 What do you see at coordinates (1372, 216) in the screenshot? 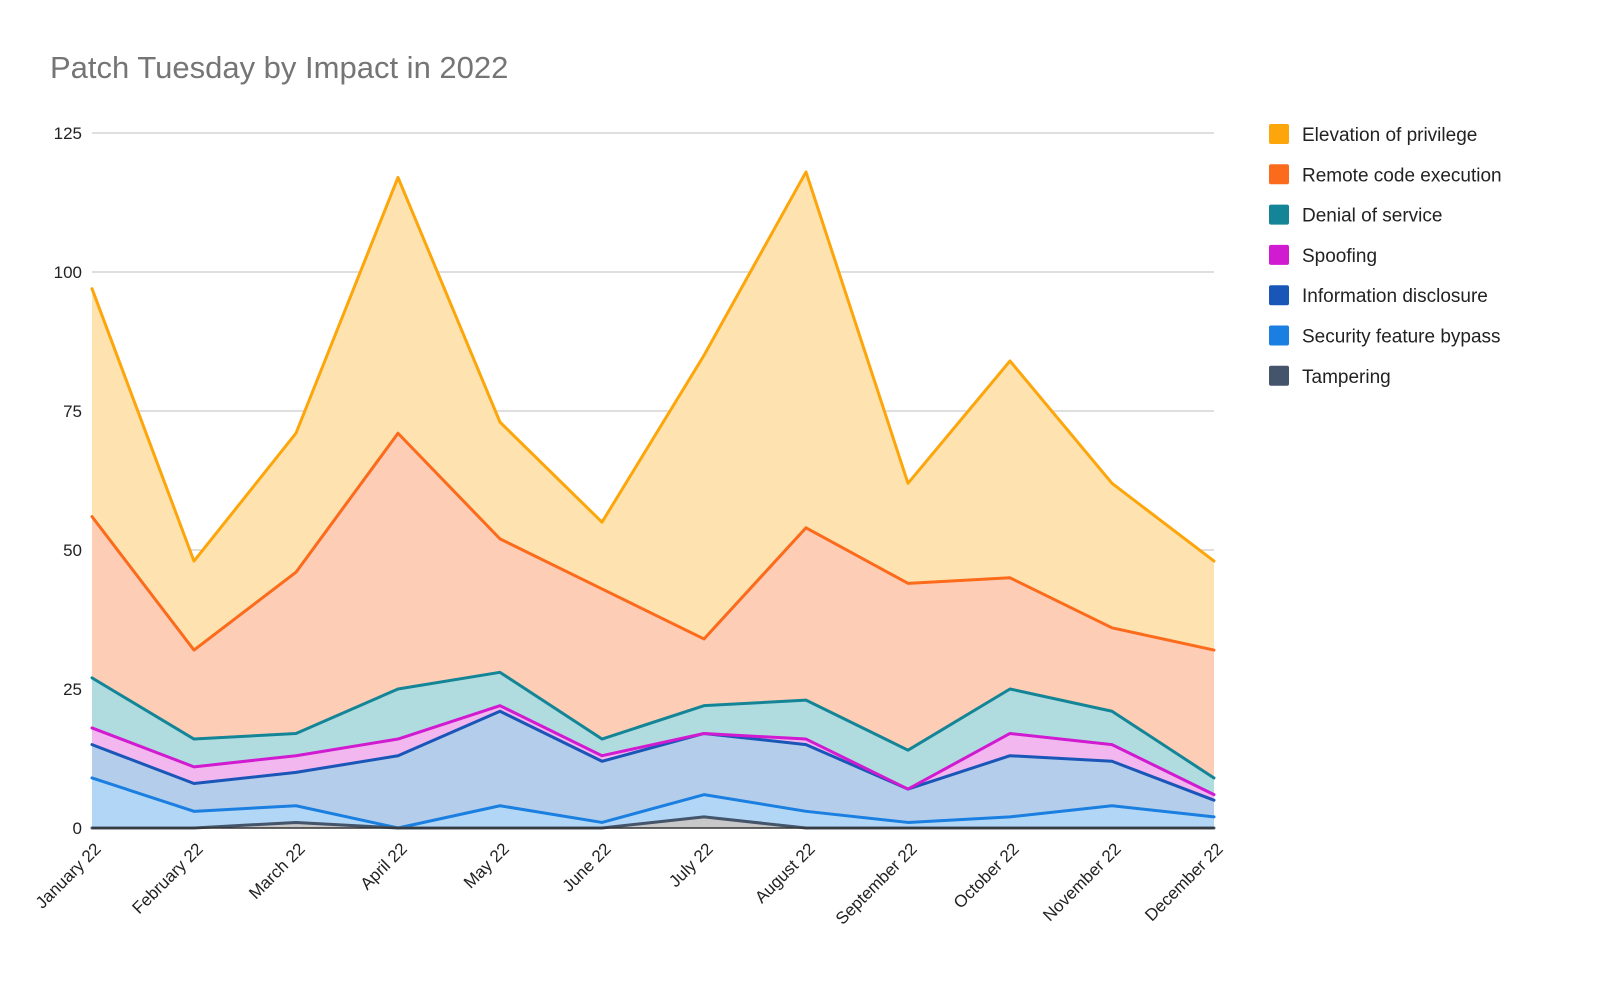
I see `legend-label-denial-of-service: Denial of service` at bounding box center [1372, 216].